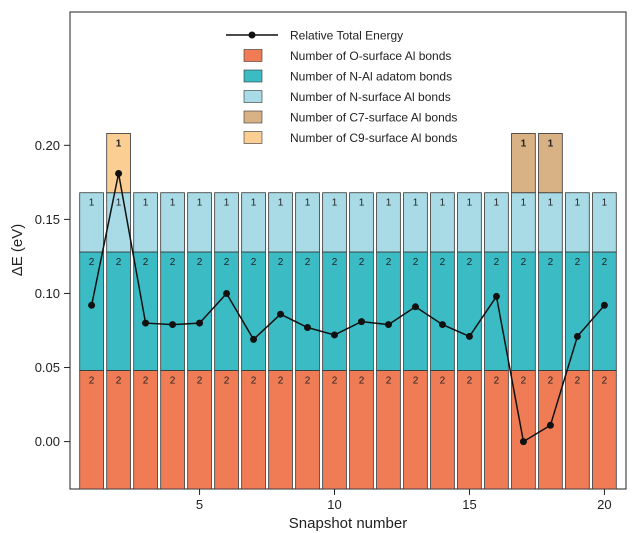 The height and width of the screenshot is (533, 635). I want to click on y-axis-title: ΔE (eV), so click(17, 250).